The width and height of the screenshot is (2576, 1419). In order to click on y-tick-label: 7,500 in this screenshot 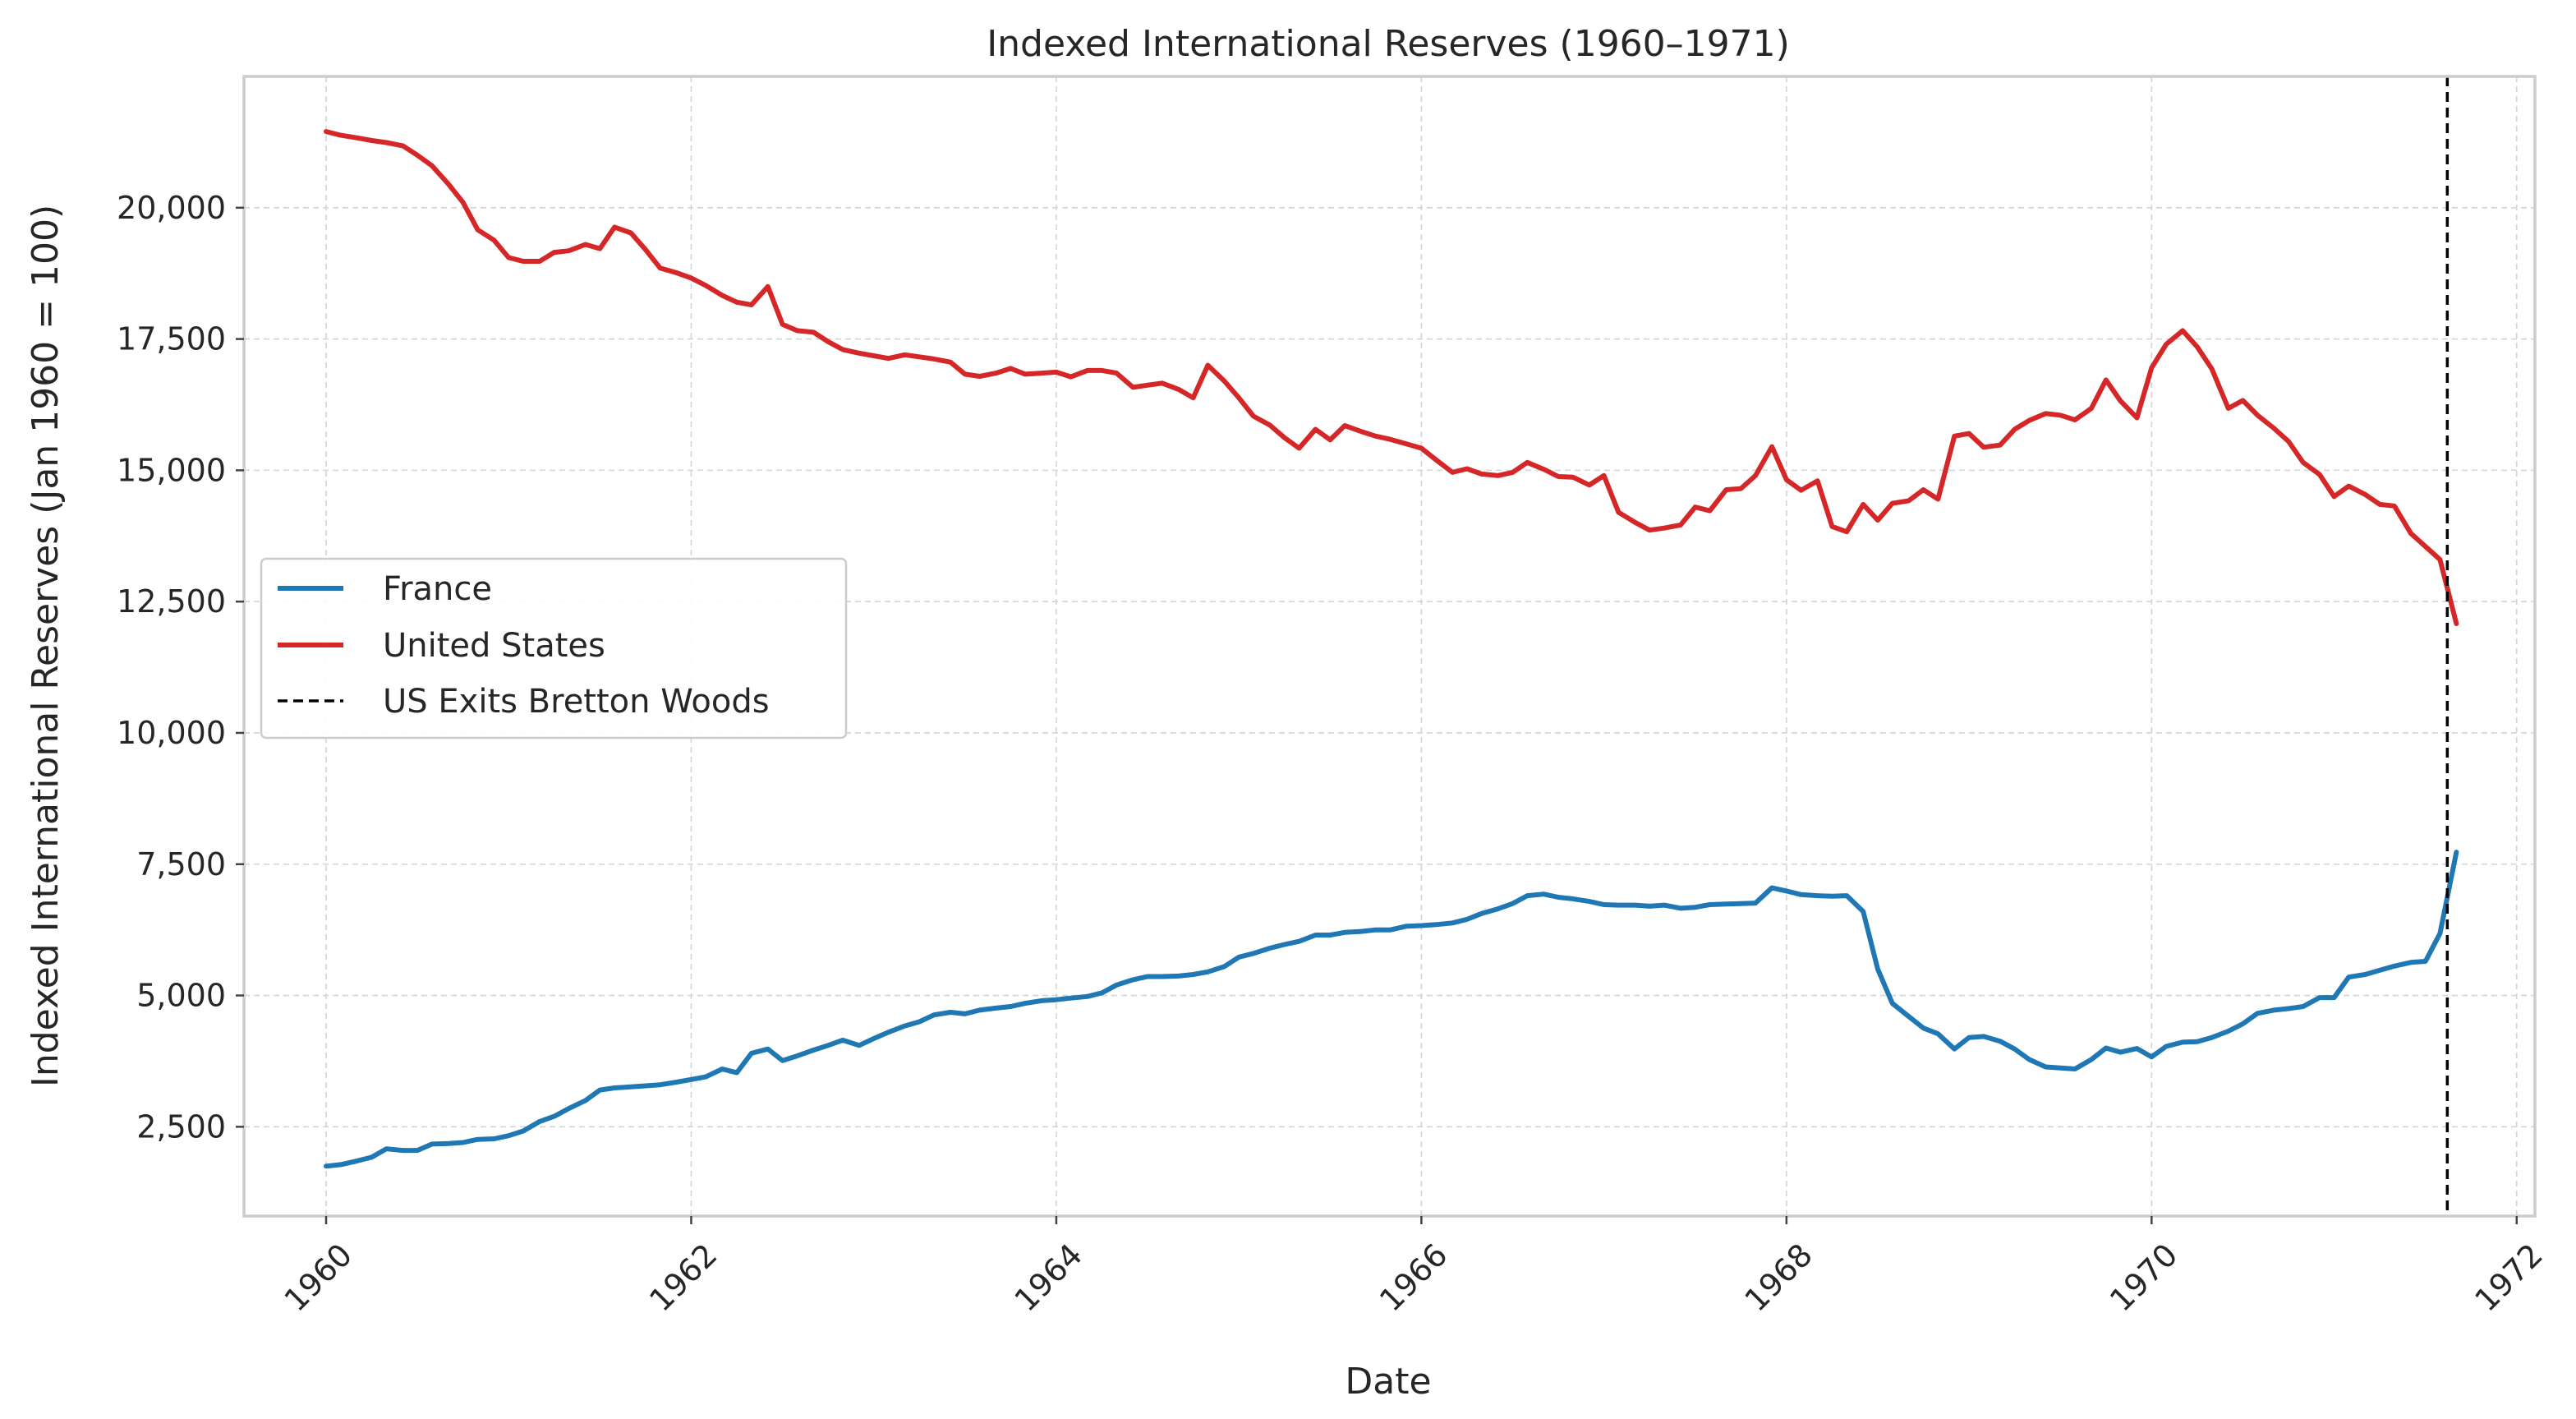, I will do `click(181, 864)`.